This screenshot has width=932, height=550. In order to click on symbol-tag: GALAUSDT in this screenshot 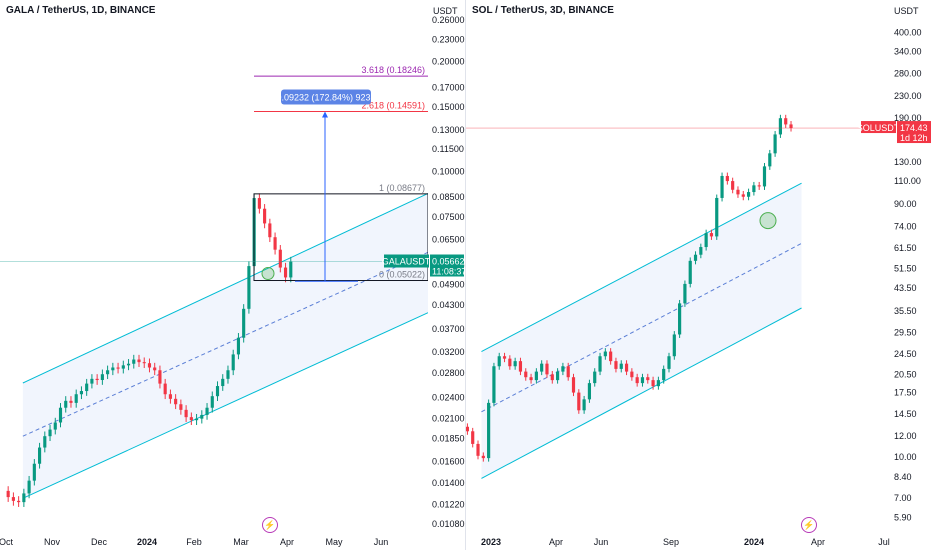, I will do `click(406, 262)`.